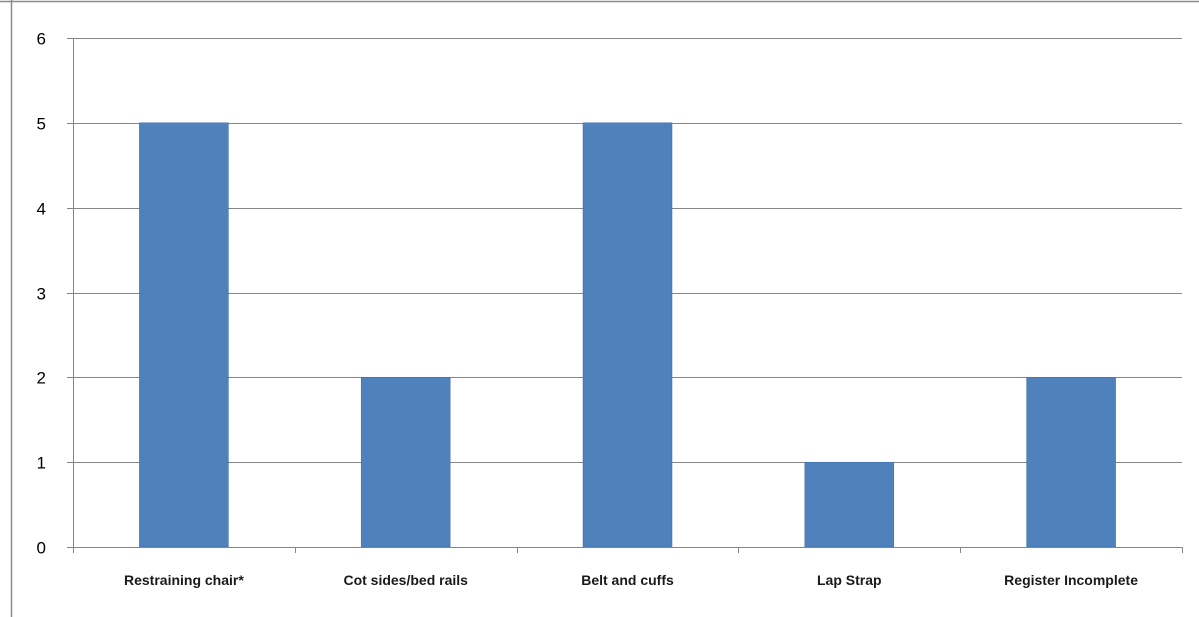 The width and height of the screenshot is (1199, 617). I want to click on x-tick-label: Cot sides/bed rails, so click(405, 580).